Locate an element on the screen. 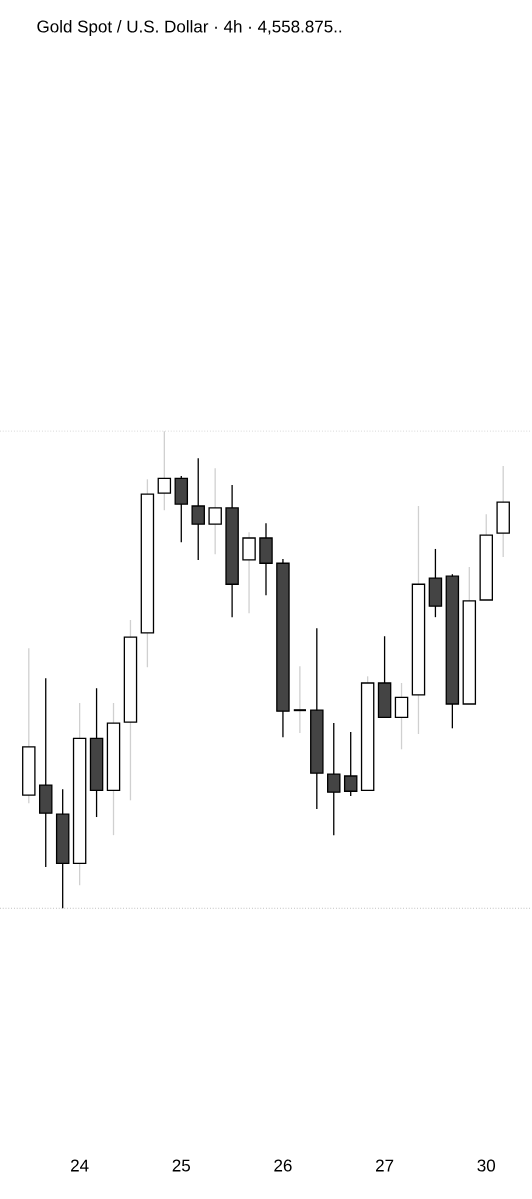  x-tick-label: 25 is located at coordinates (181, 1165).